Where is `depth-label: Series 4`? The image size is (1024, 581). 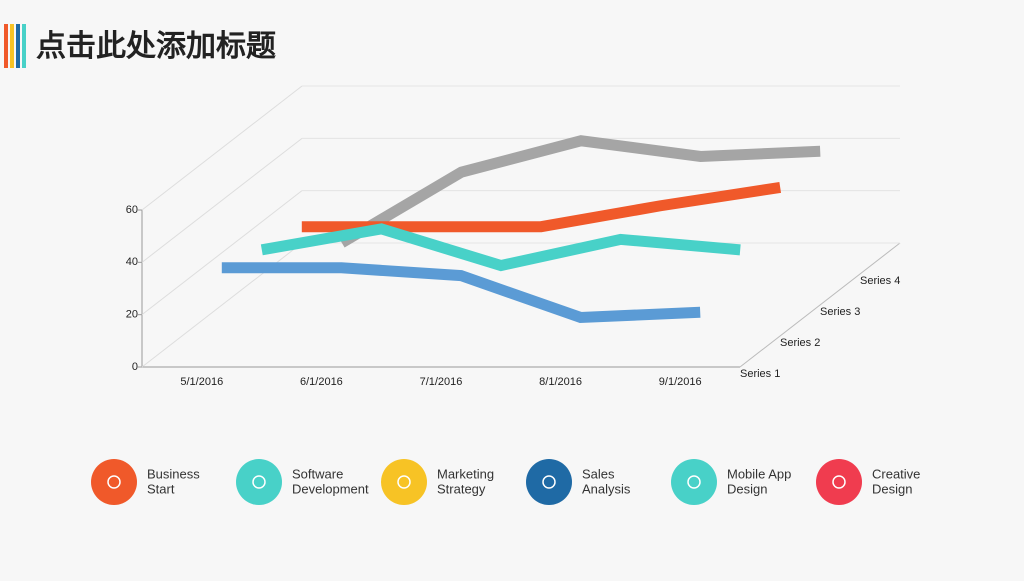
depth-label: Series 4 is located at coordinates (880, 281).